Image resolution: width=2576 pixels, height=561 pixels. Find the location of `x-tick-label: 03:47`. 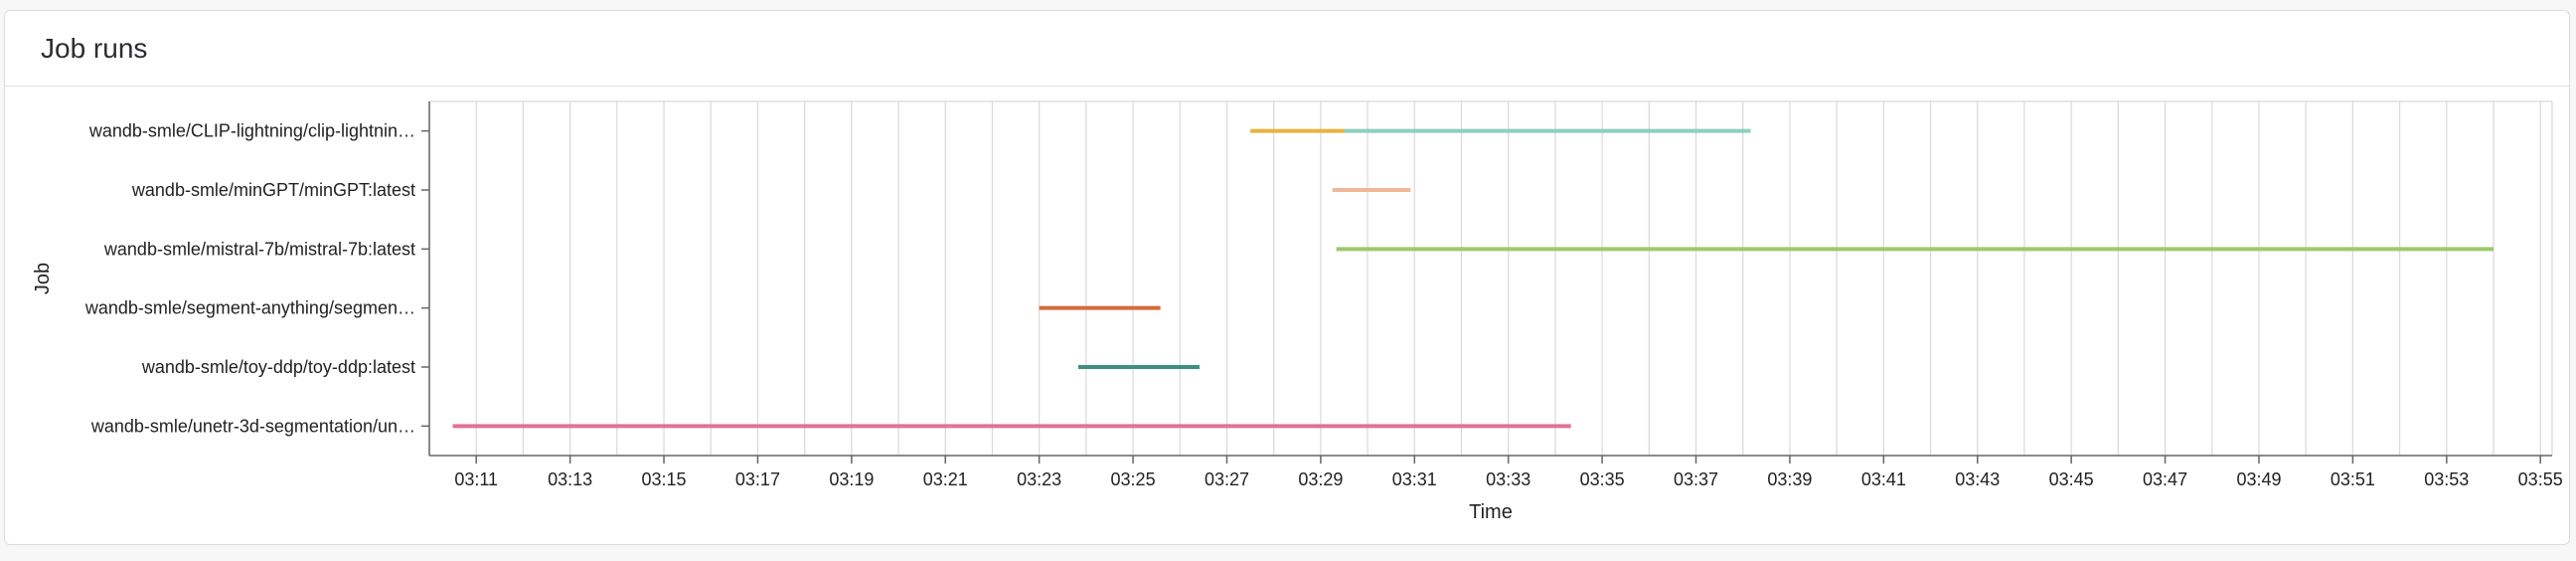

x-tick-label: 03:47 is located at coordinates (2165, 479).